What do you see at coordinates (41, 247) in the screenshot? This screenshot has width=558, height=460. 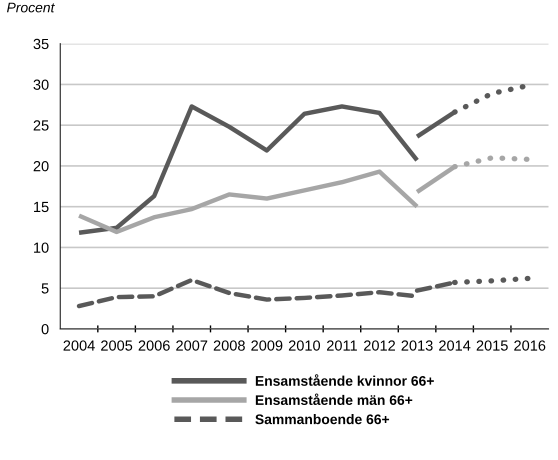 I see `y-tick-label: 10` at bounding box center [41, 247].